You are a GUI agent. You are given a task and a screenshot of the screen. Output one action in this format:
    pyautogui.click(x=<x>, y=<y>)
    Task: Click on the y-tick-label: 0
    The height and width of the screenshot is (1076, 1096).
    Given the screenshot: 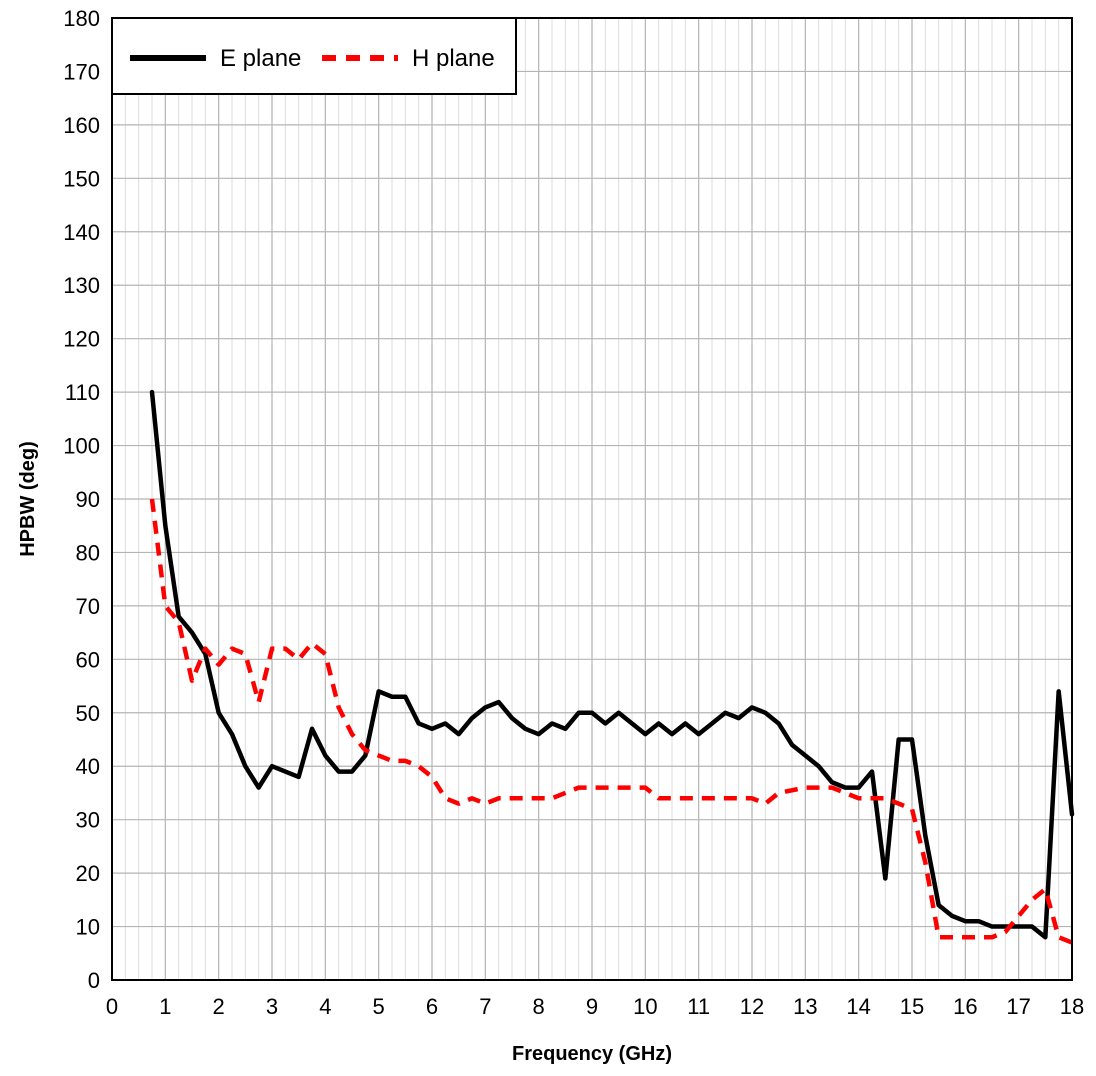 What is the action you would take?
    pyautogui.click(x=94, y=980)
    